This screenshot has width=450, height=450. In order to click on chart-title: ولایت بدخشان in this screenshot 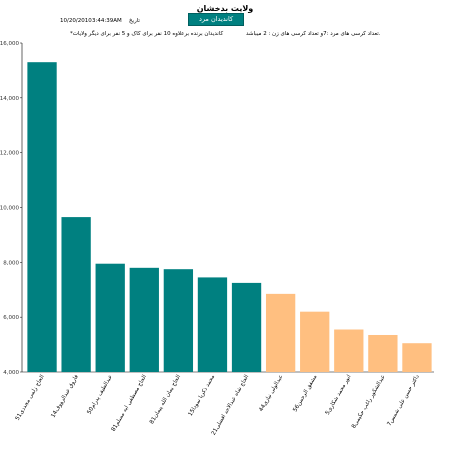, I will do `click(225, 8)`.